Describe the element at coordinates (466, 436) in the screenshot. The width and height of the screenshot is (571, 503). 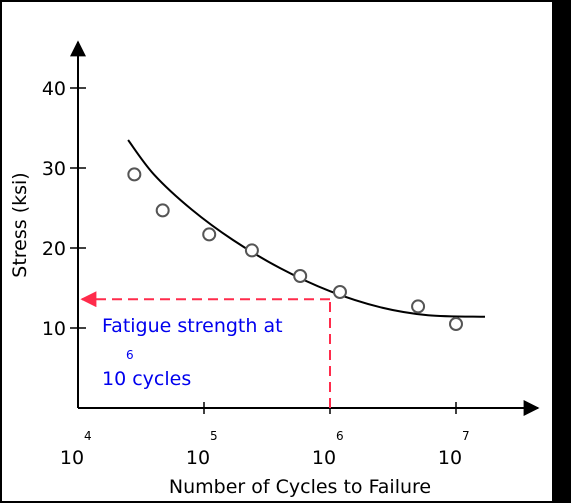
I see `x-tick-exponent-1e7: 7` at that location.